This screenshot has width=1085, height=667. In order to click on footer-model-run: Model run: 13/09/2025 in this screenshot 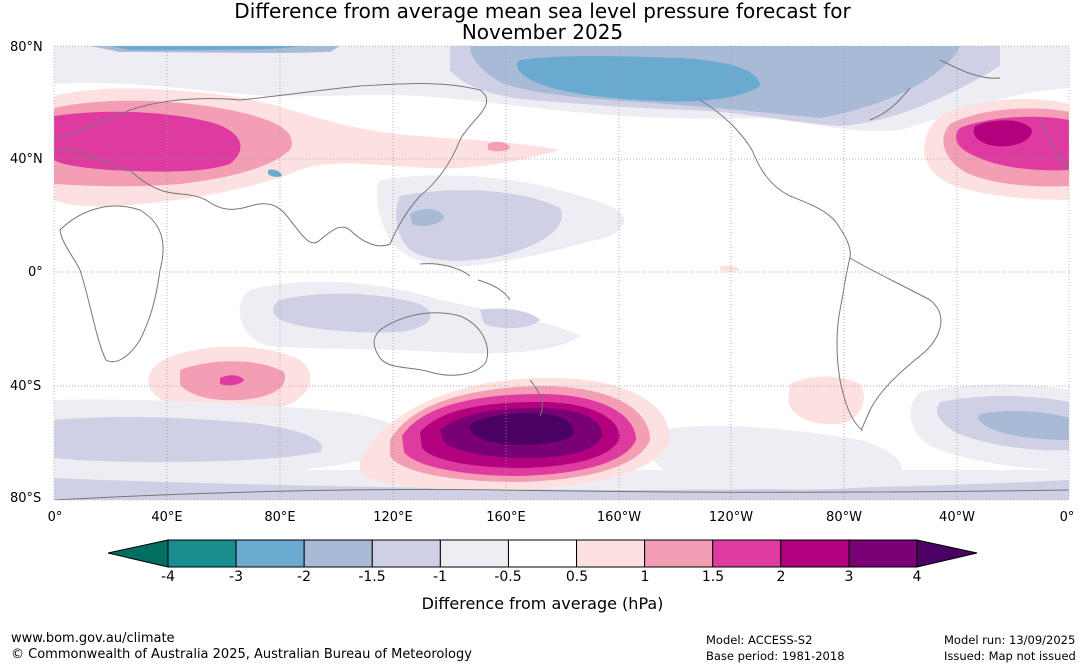, I will do `click(1010, 640)`.